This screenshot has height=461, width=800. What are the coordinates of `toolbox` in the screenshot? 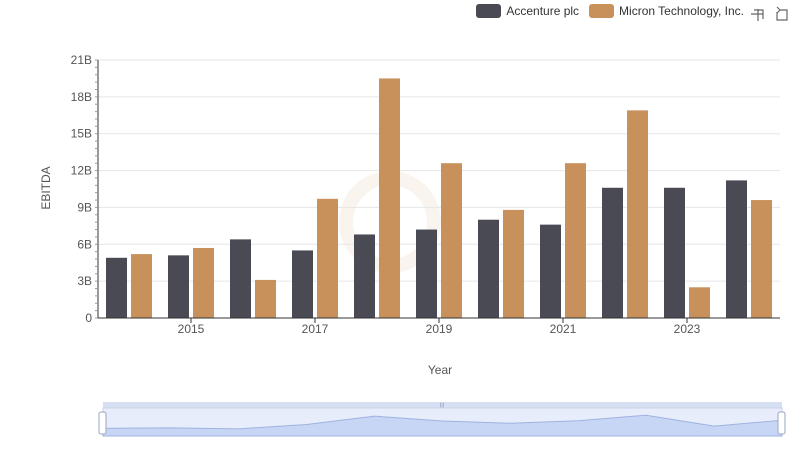 It's located at (770, 14).